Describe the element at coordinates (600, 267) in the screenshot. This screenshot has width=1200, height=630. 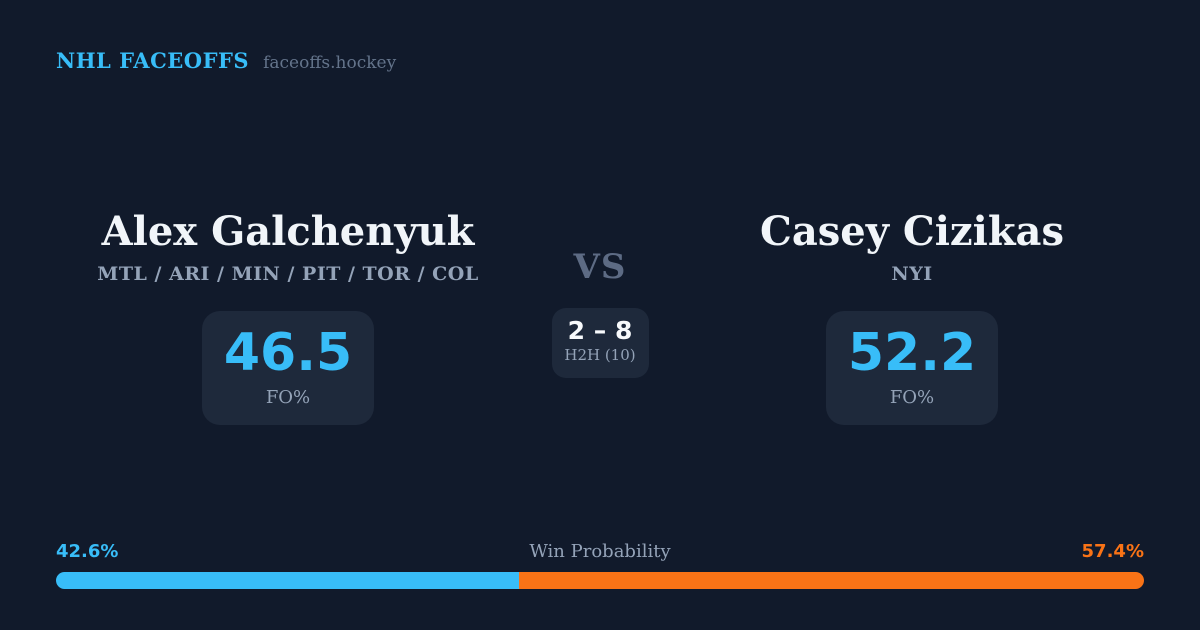
I see `vs-label: VS` at that location.